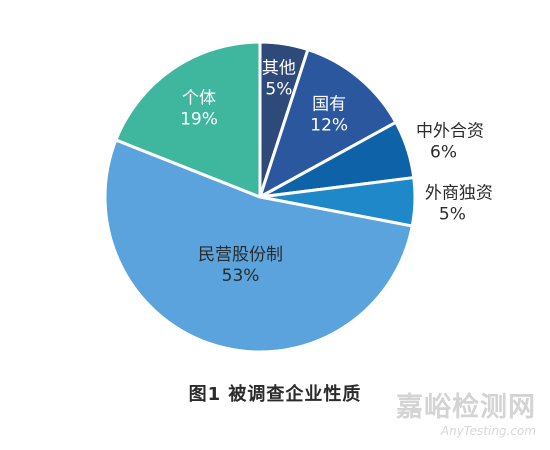  I want to click on slice-value: 6%, so click(443, 152).